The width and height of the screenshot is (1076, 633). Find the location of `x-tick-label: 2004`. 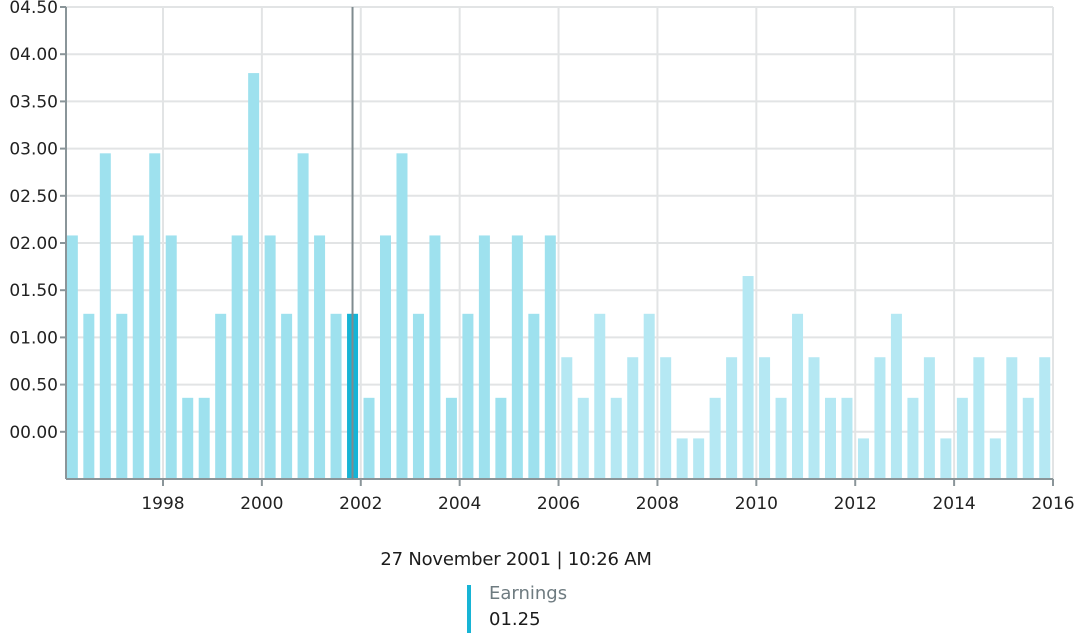

x-tick-label: 2004 is located at coordinates (459, 504).